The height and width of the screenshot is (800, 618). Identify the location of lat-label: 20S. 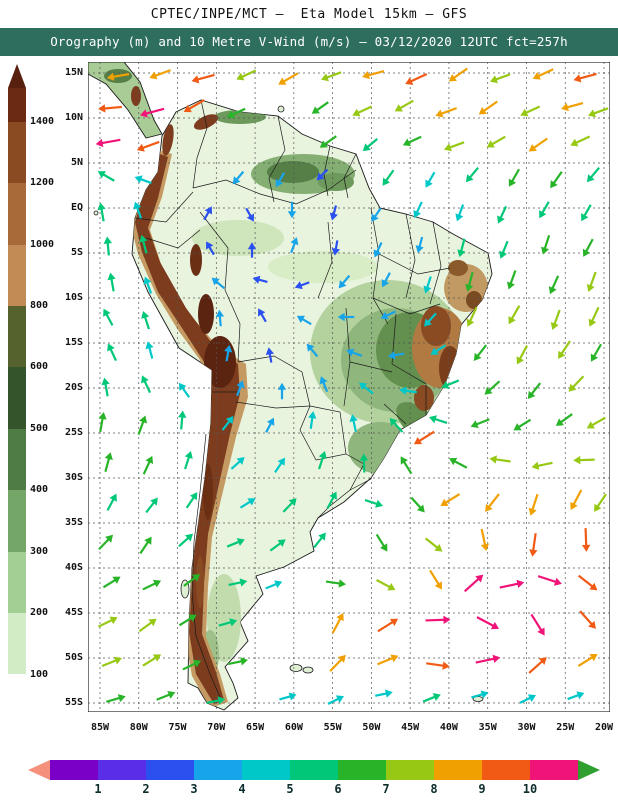
(73, 387).